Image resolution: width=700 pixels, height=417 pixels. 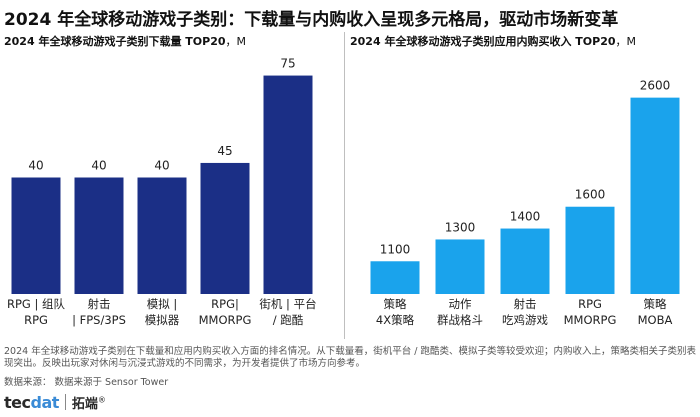 What do you see at coordinates (525, 217) in the screenshot?
I see `data-label: 1400` at bounding box center [525, 217].